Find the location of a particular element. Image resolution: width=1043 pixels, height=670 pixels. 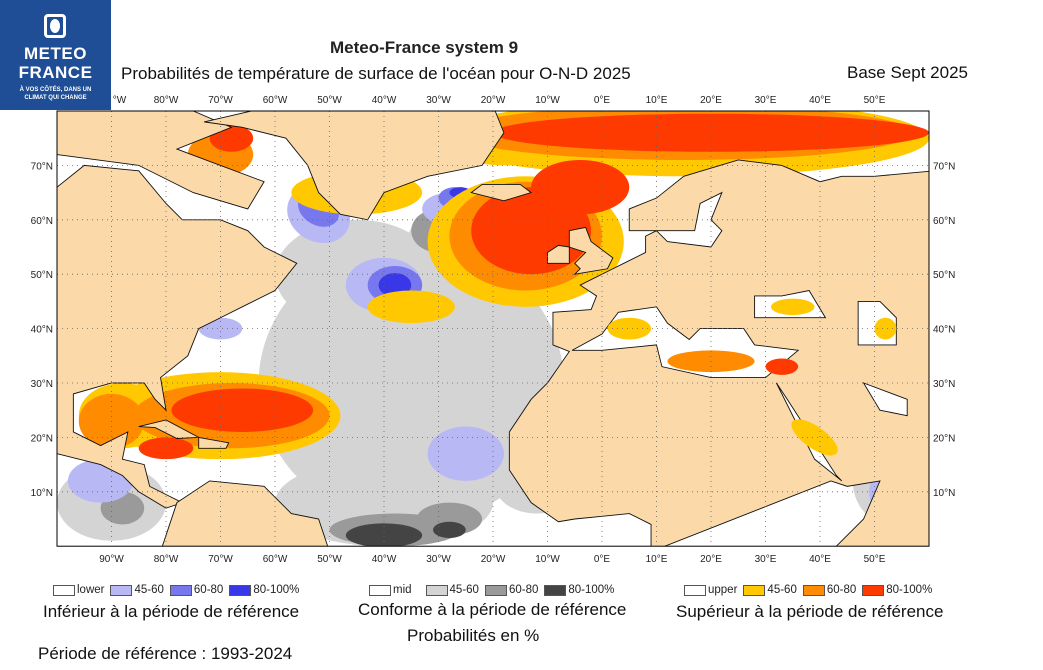

logo-text-1: METEO is located at coordinates (55, 53).